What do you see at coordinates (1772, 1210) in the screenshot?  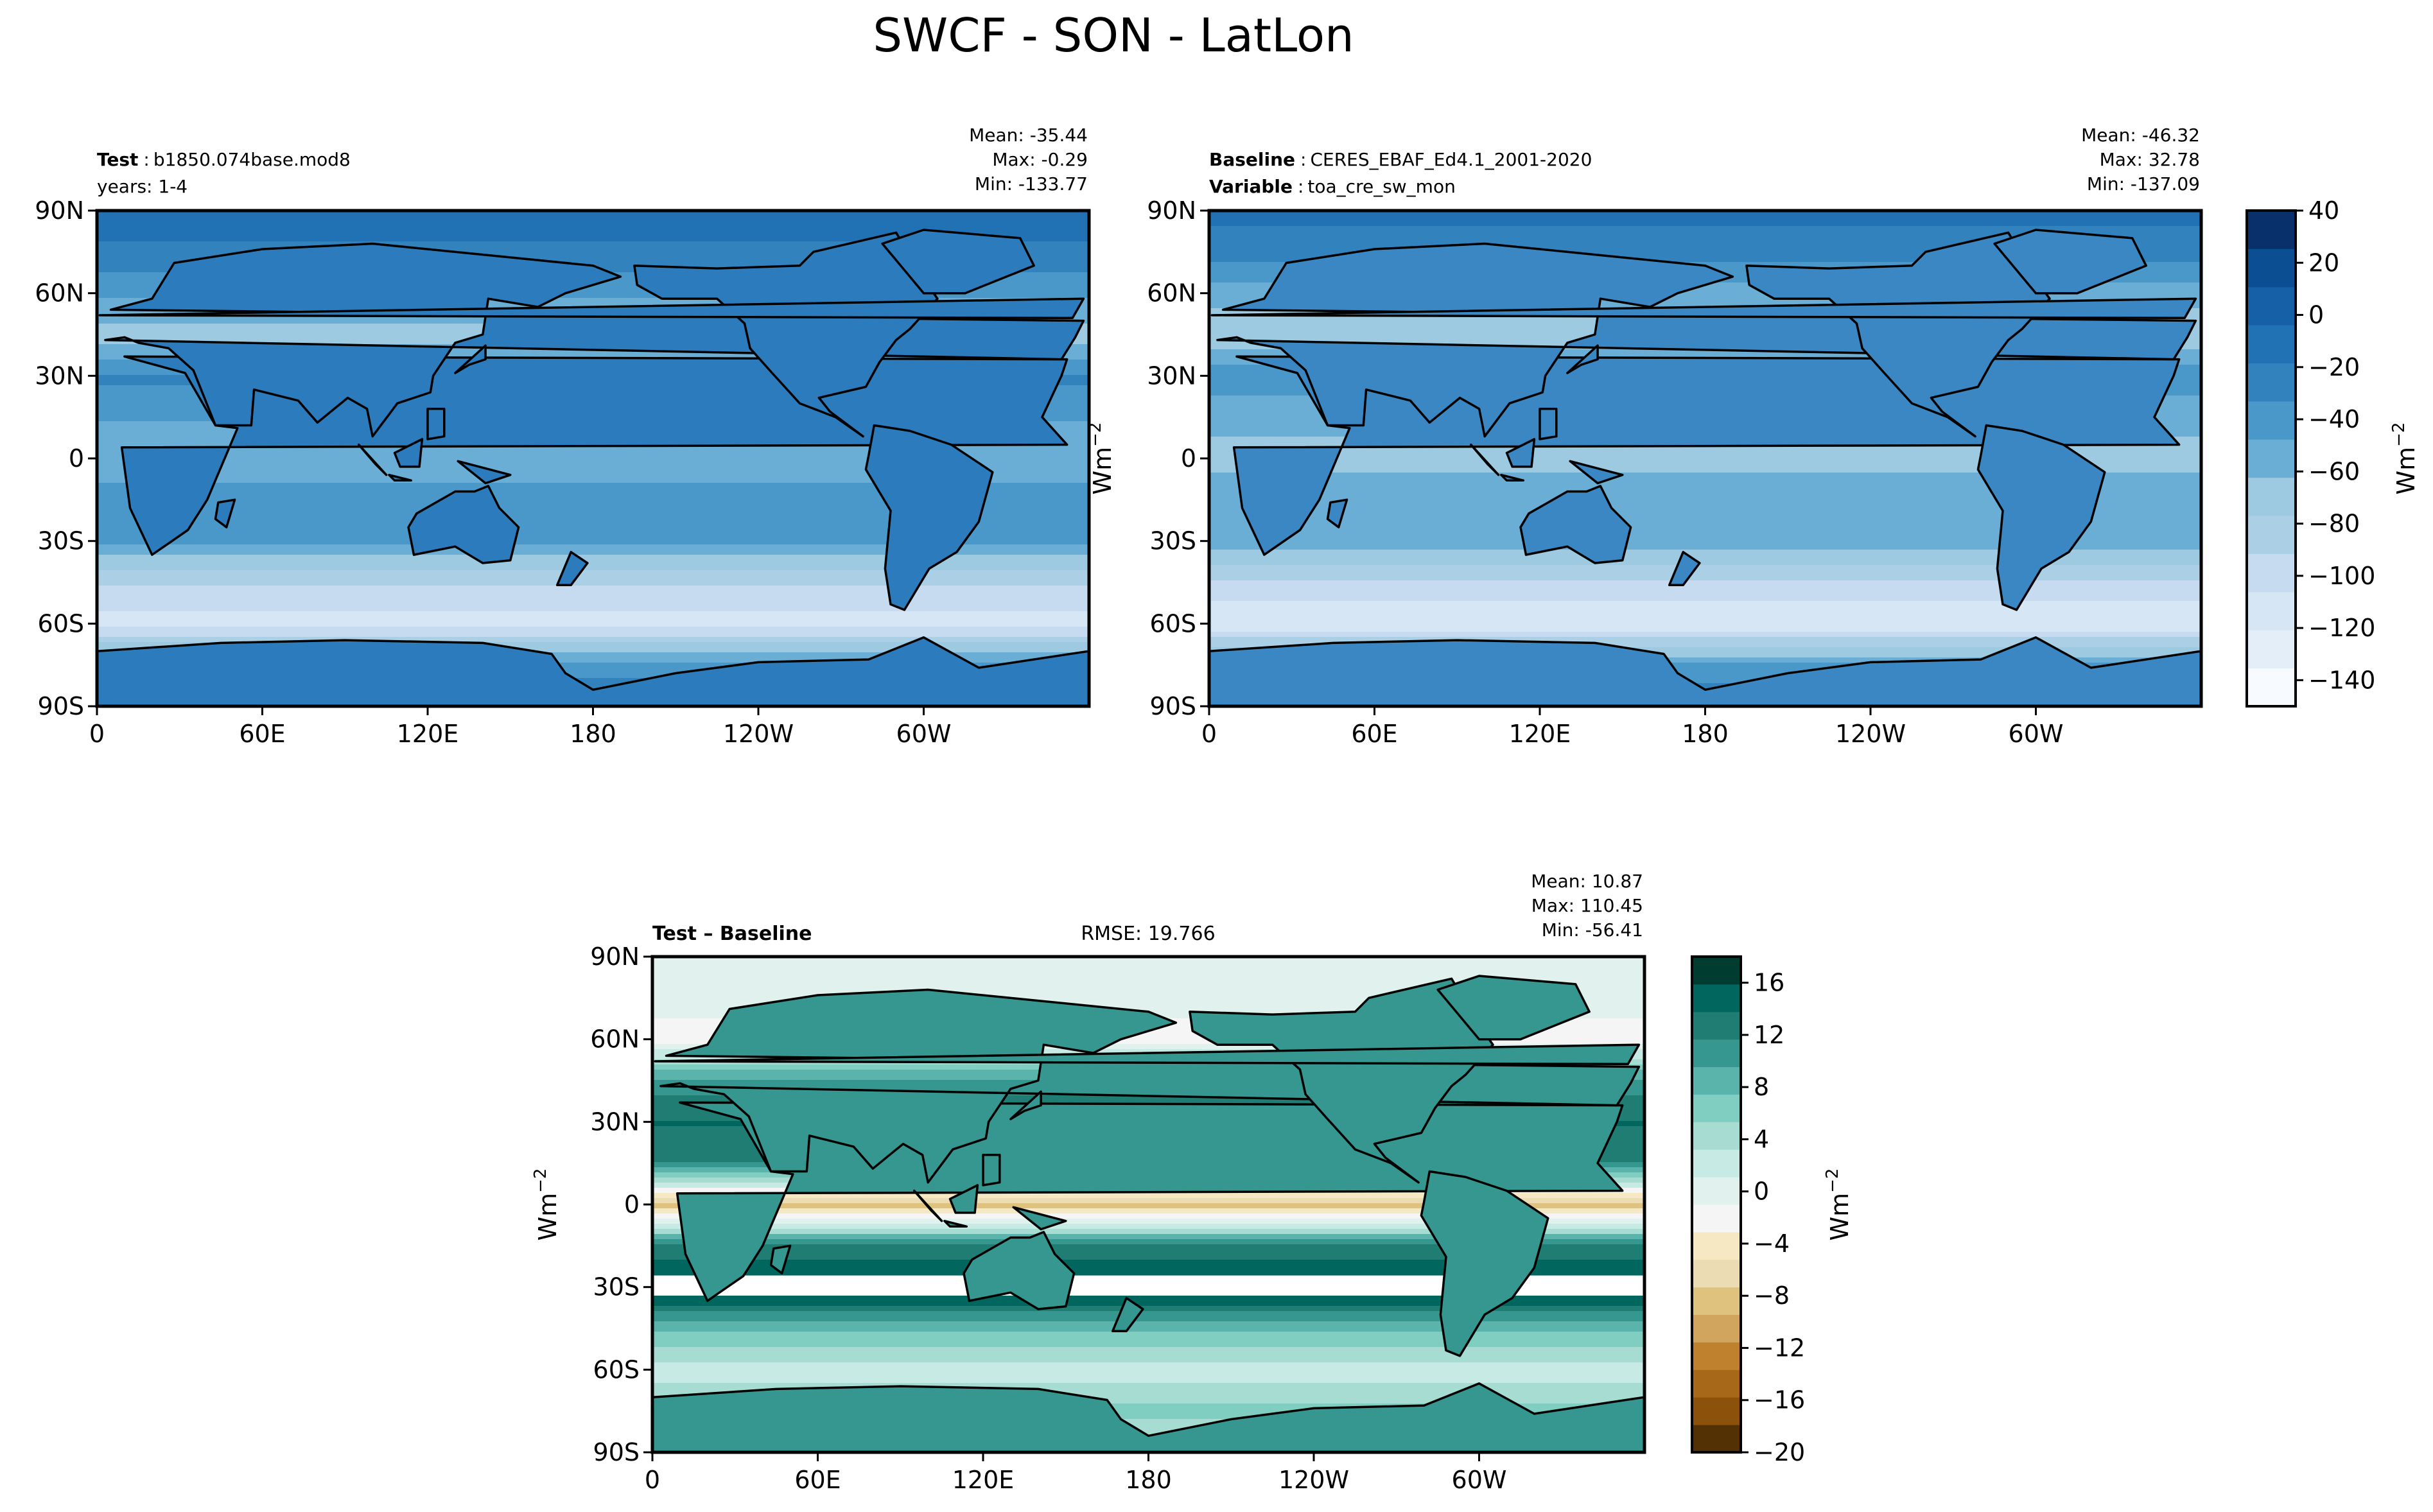 I see `colorbar-bottom: 16 12 8 4 0 −4 −8 −12 −16 −20 Wm−2` at bounding box center [1772, 1210].